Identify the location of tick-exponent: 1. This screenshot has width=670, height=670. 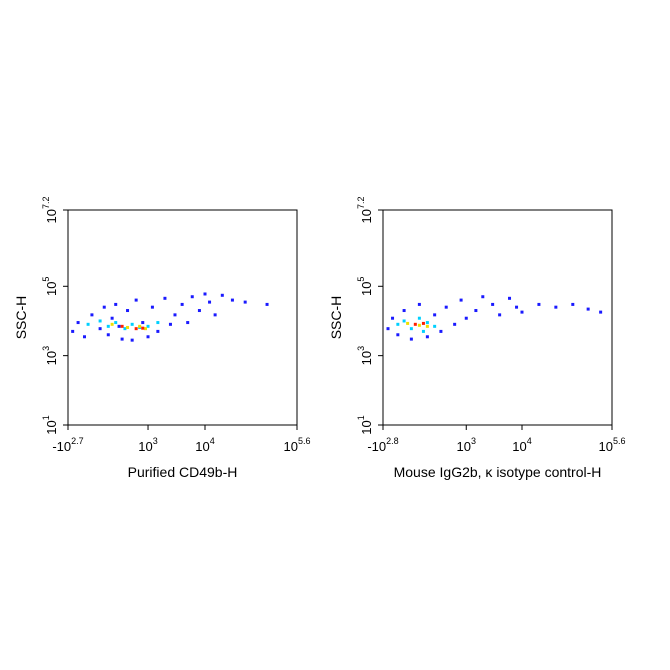
(361, 417).